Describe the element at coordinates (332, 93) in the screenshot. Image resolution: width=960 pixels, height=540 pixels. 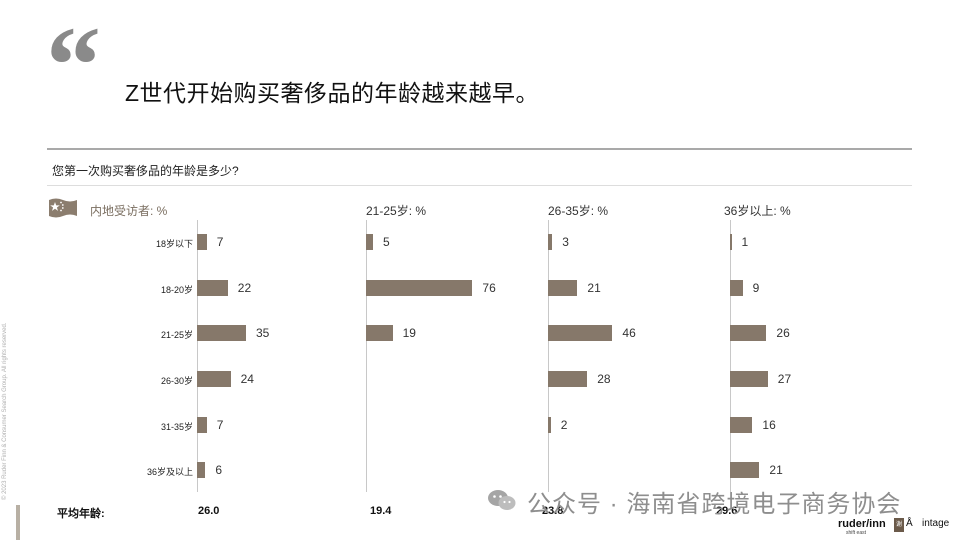
I see `page-title: Z世代开始购买奢侈品的年龄越来越早。` at that location.